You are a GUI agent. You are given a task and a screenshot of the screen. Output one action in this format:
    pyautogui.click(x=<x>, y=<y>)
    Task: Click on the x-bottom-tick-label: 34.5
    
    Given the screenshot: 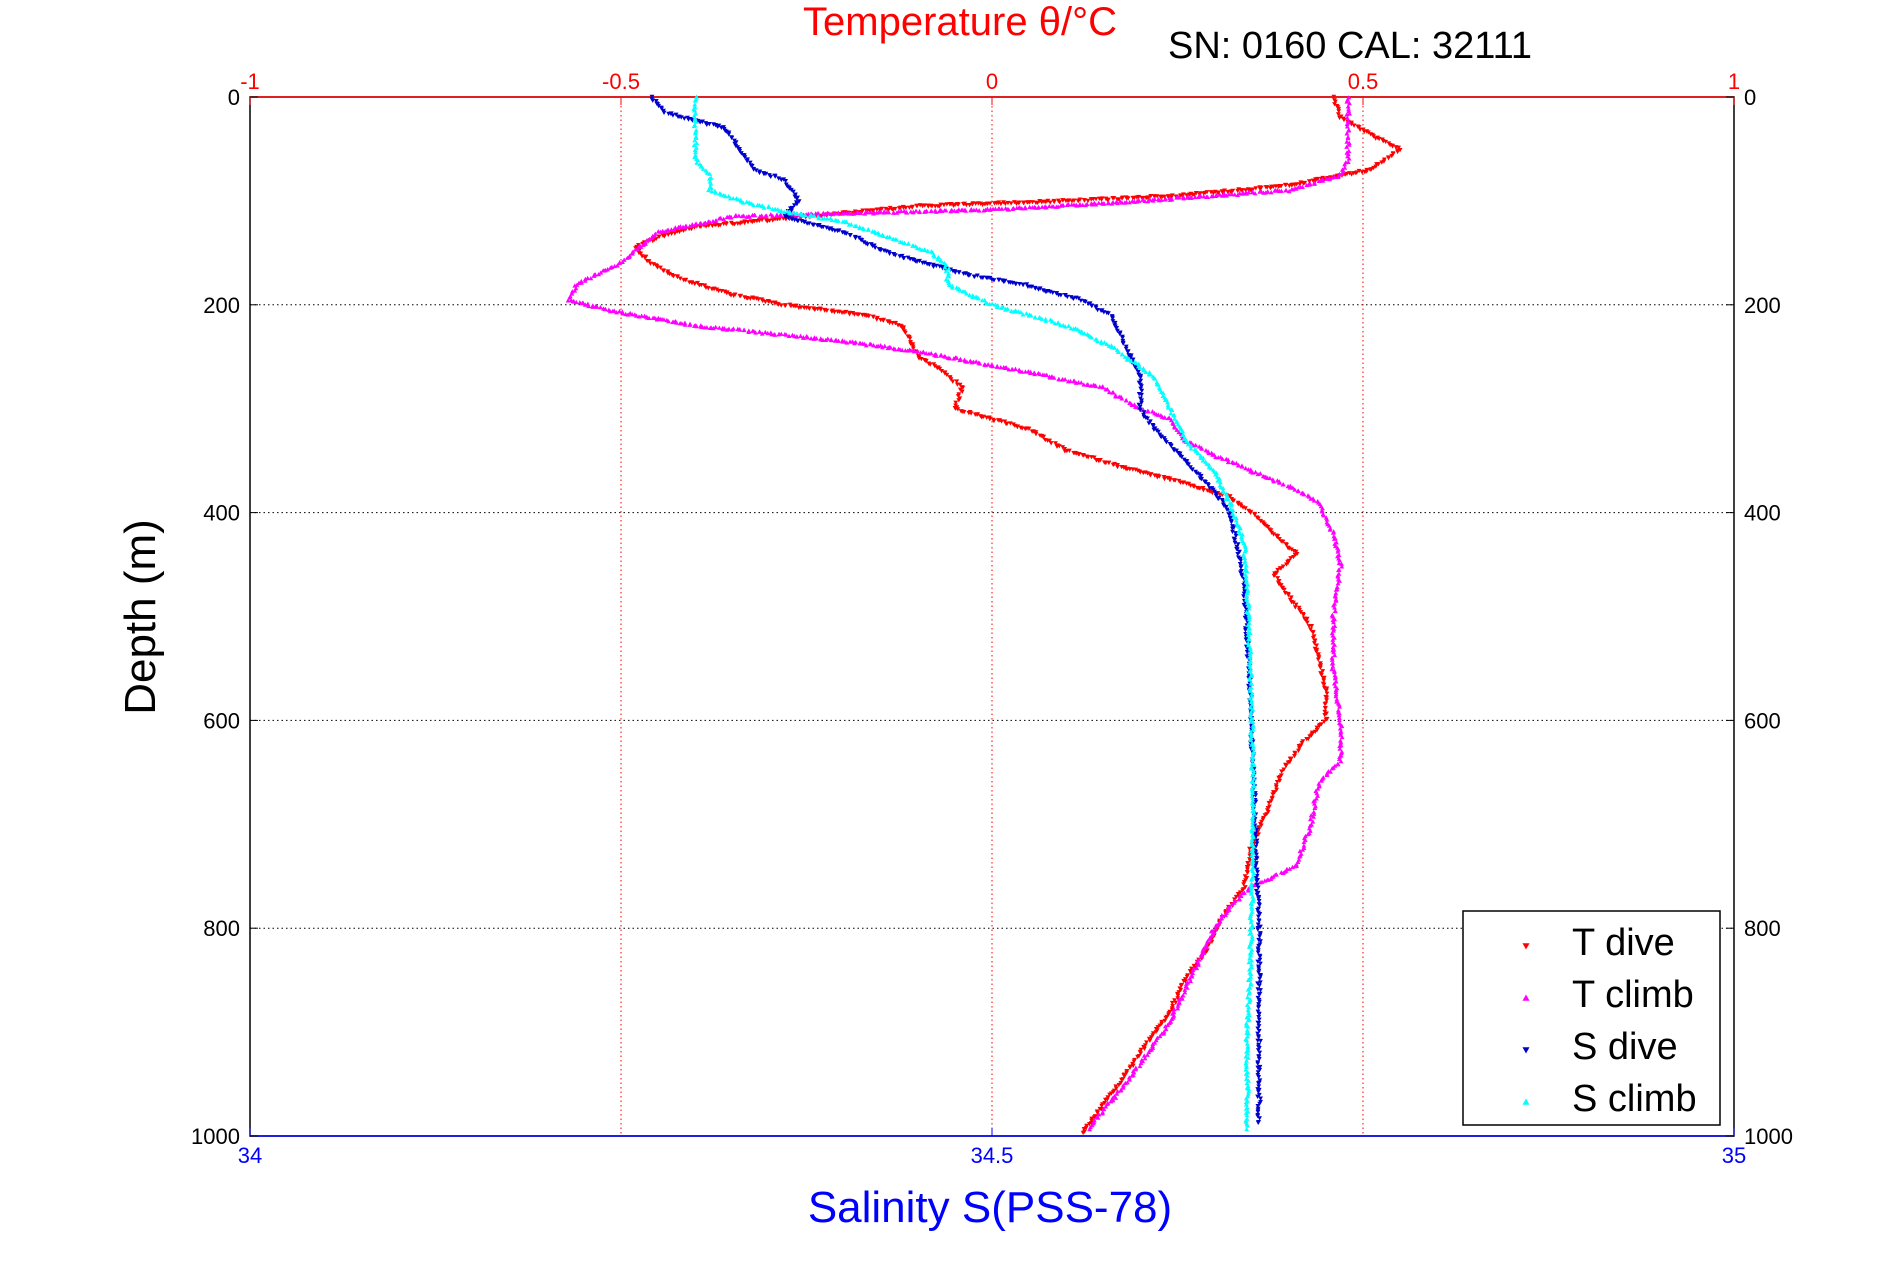 What is the action you would take?
    pyautogui.click(x=992, y=1155)
    